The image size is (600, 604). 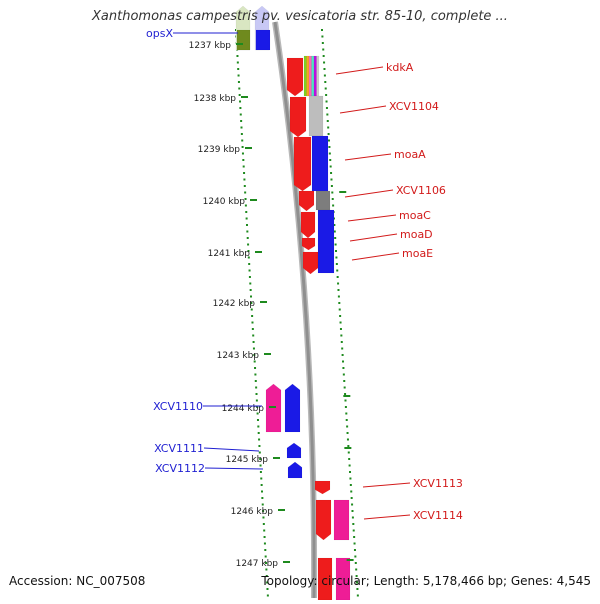 I want to click on kbp-label: 1239 kbp, so click(x=219, y=150).